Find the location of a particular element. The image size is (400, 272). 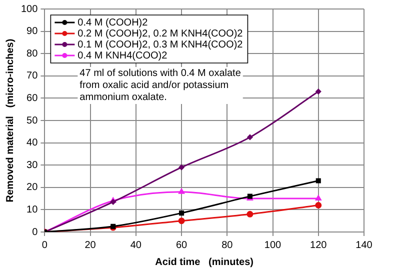

y-tick-label: 50 is located at coordinates (32, 120).